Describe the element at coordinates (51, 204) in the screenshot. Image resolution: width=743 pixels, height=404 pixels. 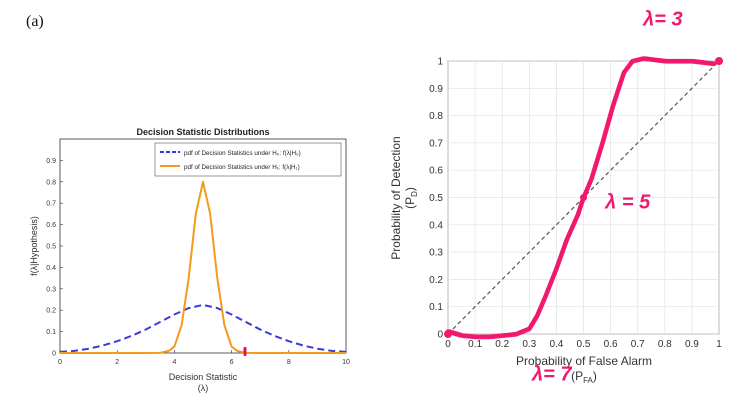
I see `pdf-y-tick-label: 0.7` at that location.